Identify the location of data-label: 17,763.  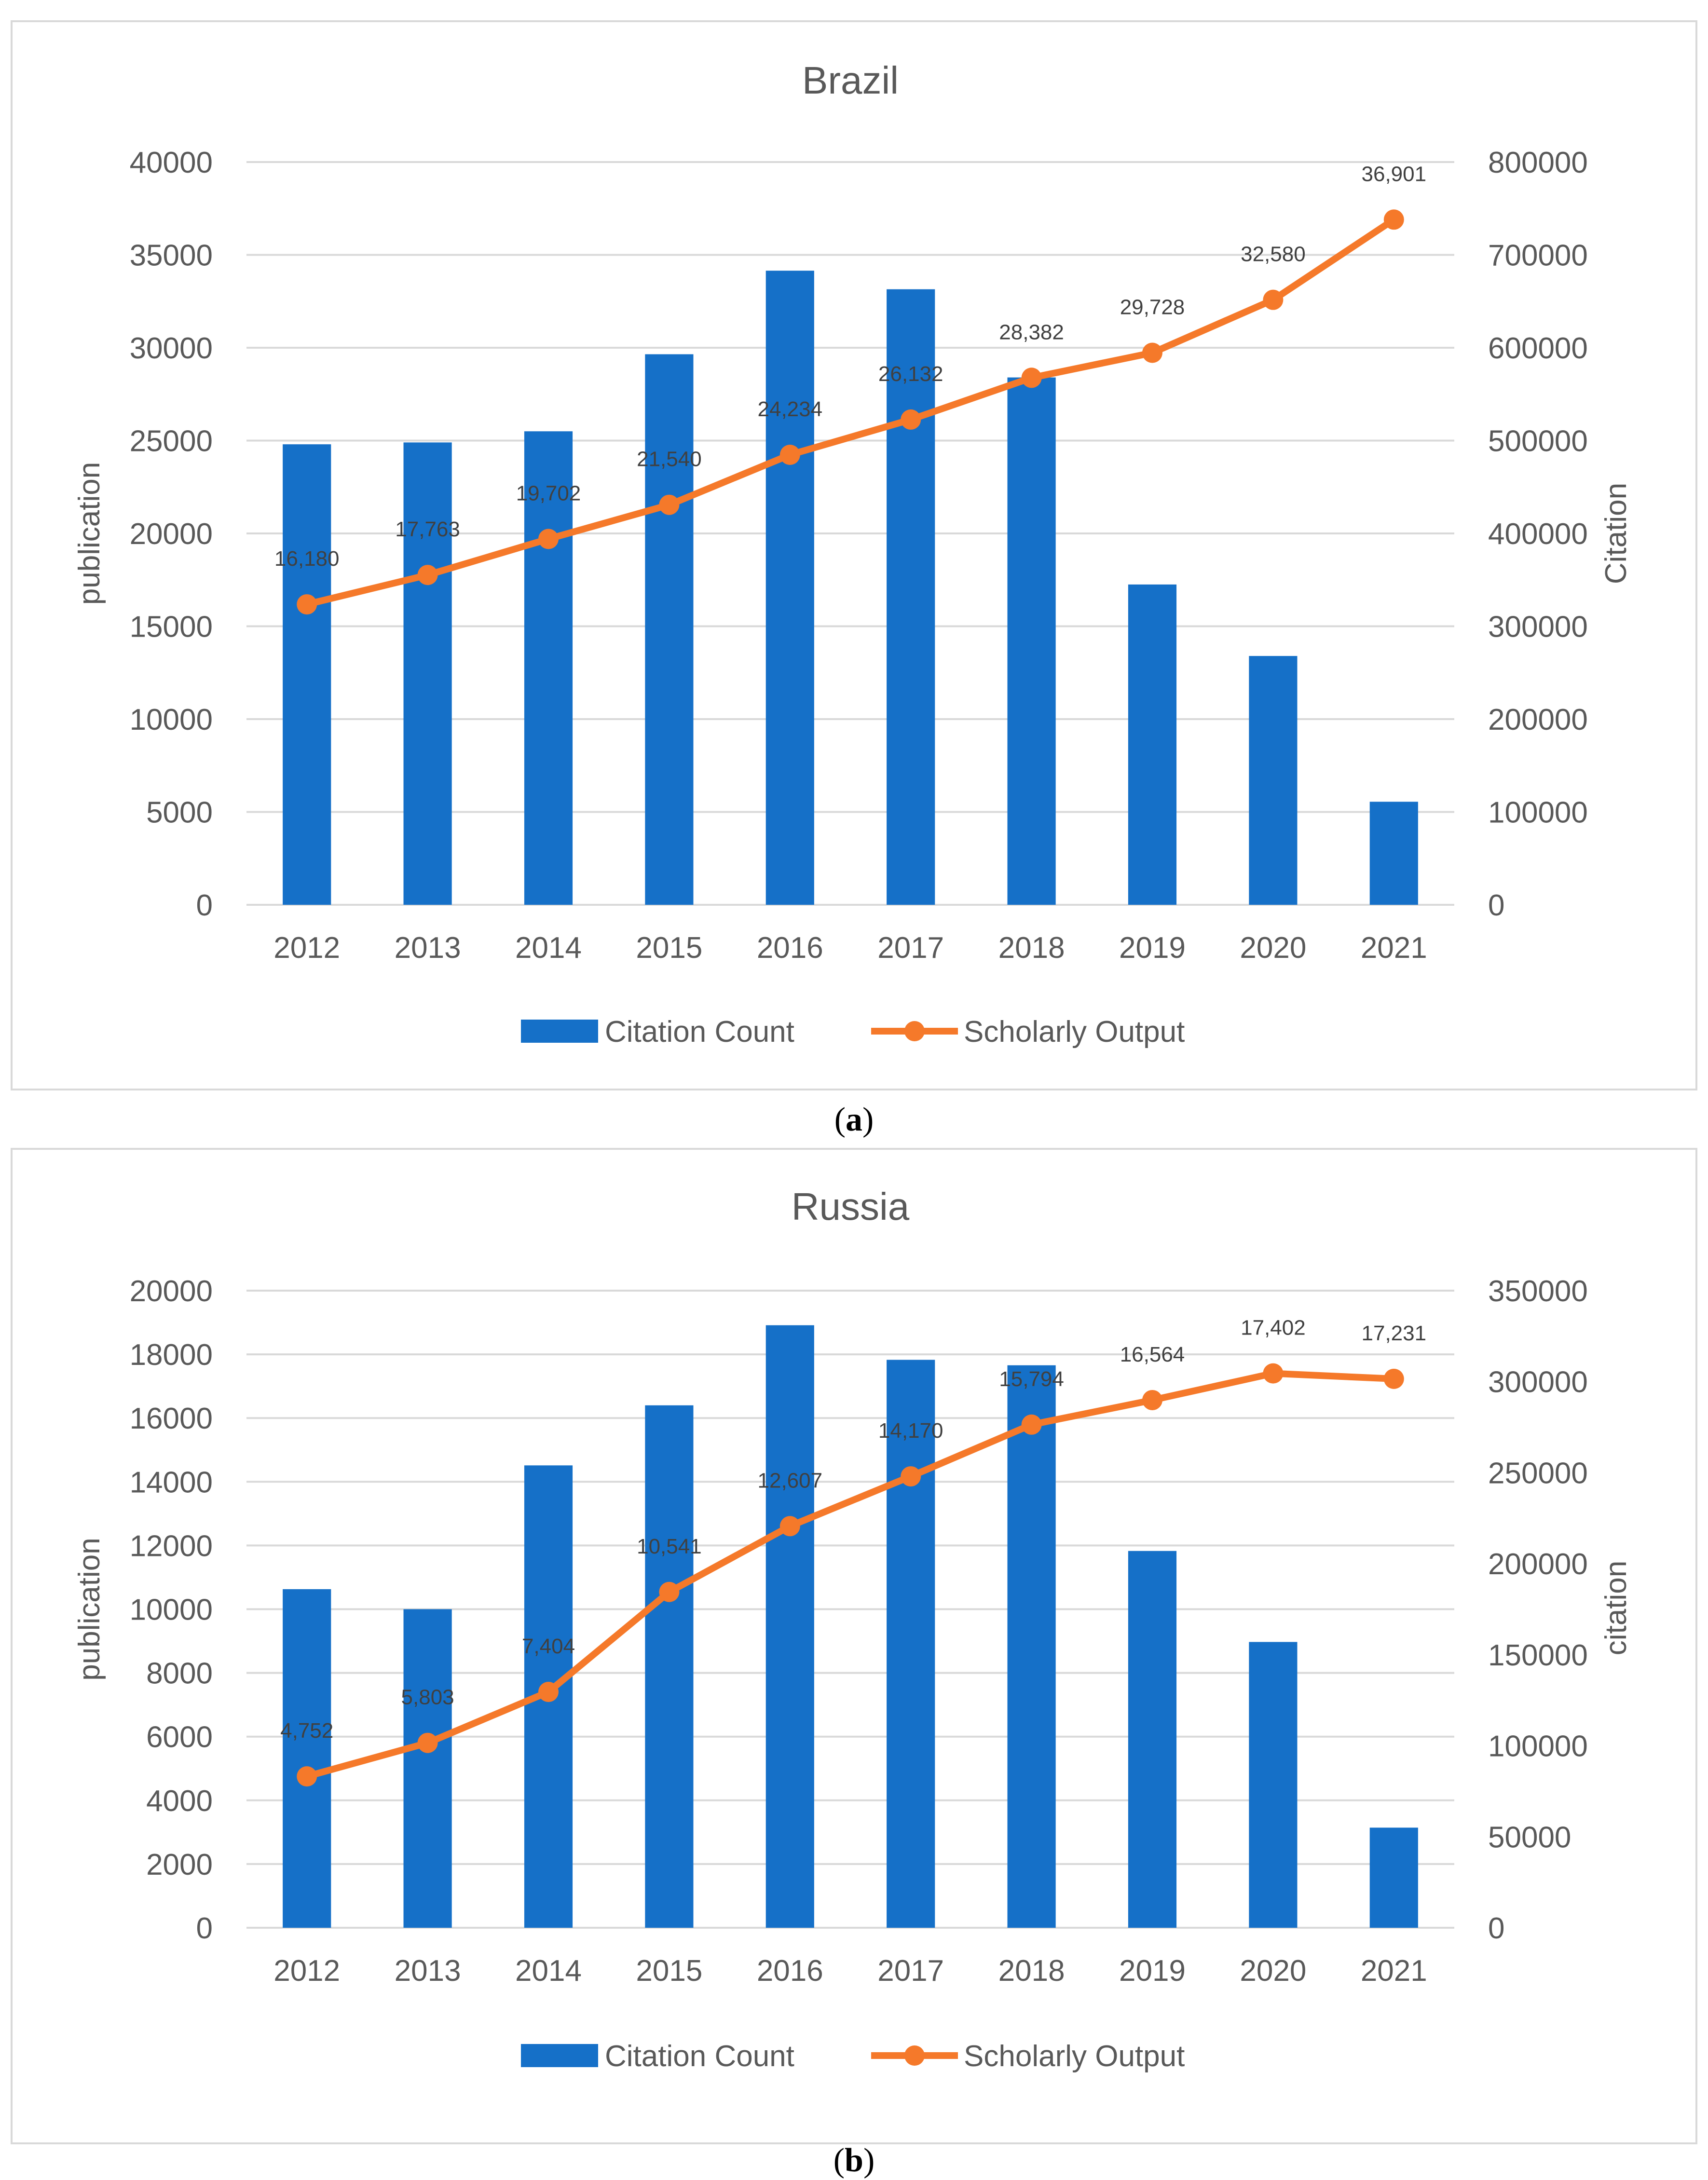
(427, 529).